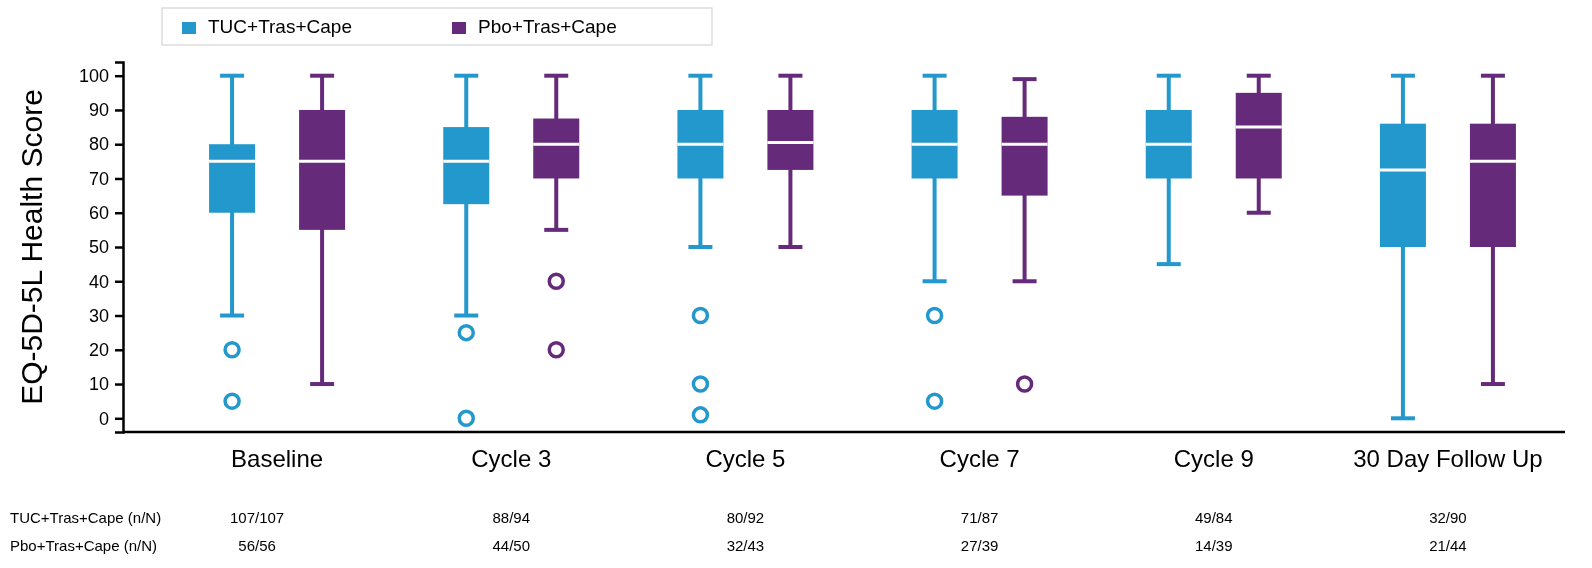  Describe the element at coordinates (277, 459) in the screenshot. I see `x-tick-label: Baseline` at that location.